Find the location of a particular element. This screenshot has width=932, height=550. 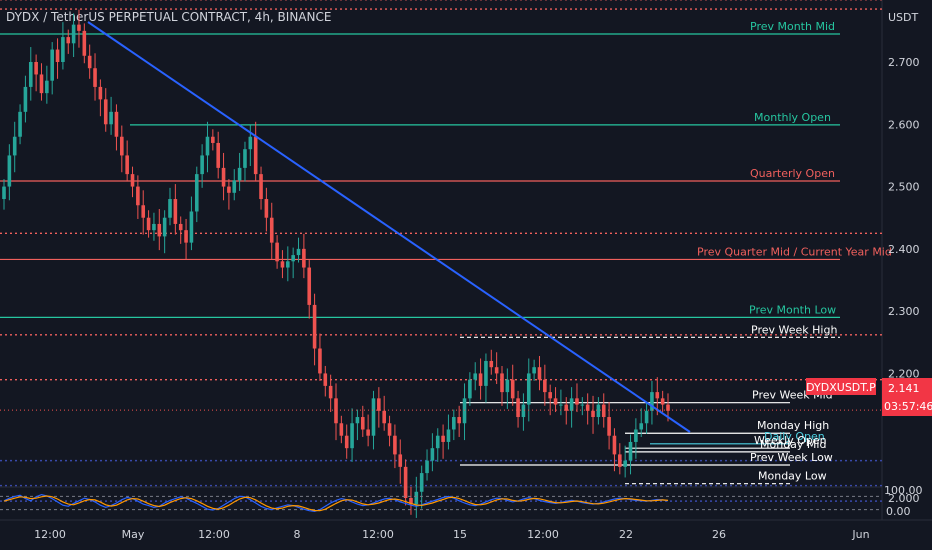

time-tick-label: 15 is located at coordinates (460, 534).